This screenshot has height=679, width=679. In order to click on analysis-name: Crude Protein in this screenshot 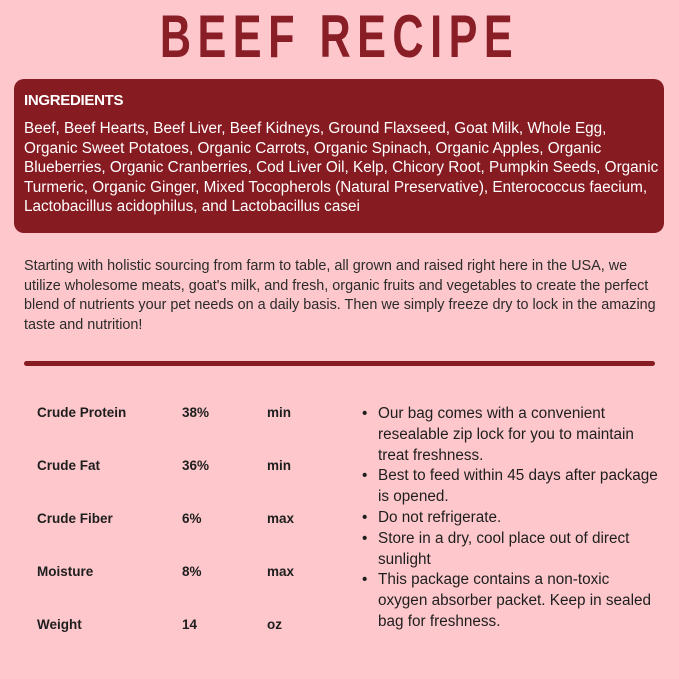, I will do `click(82, 412)`.